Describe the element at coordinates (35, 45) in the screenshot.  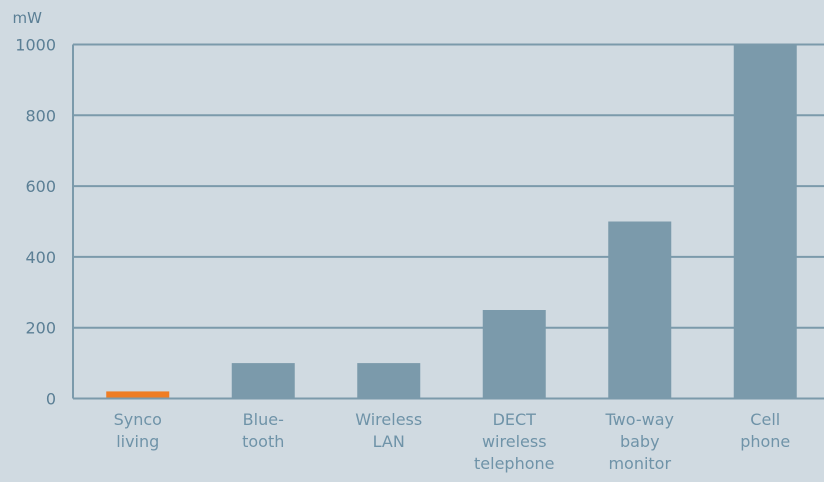
I see `y-tick-label: 1000` at that location.